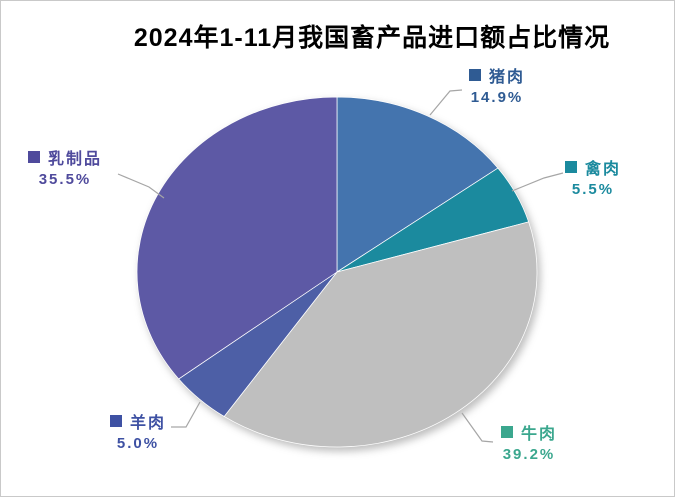  I want to click on slice-label-beef: 牛肉 39.2%, so click(529, 441).